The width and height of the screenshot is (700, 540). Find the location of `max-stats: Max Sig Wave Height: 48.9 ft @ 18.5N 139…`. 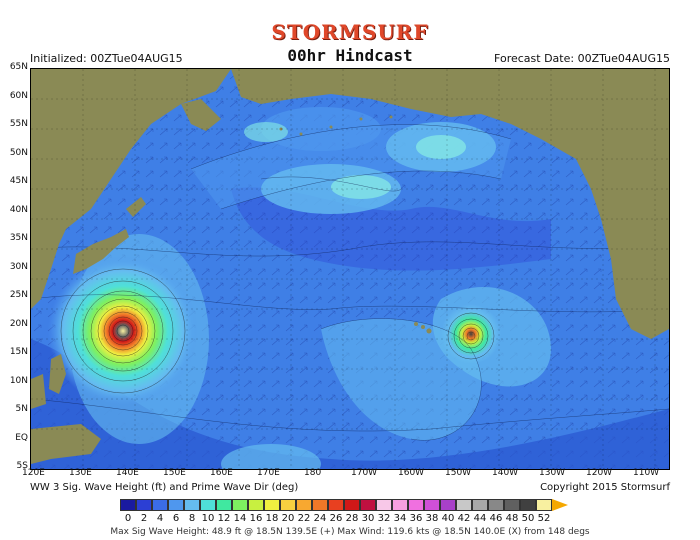

max-stats: Max Sig Wave Height: 48.9 ft @ 18.5N 139… is located at coordinates (350, 532).